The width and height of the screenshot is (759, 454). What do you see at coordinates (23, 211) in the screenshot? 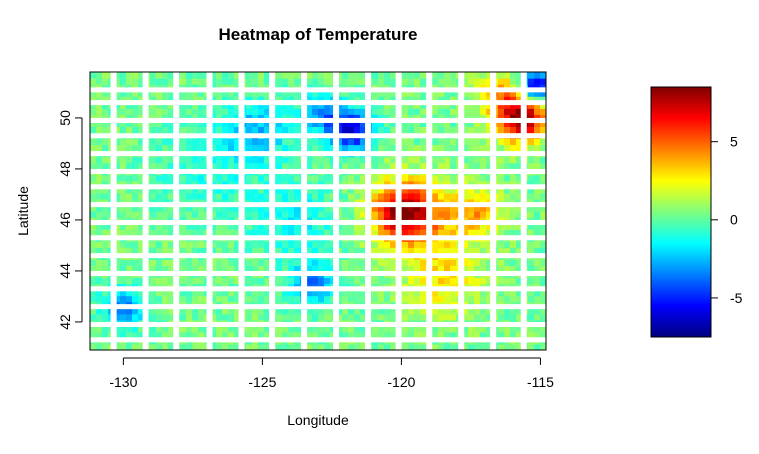
I see `y-axis-title: Latitude` at bounding box center [23, 211].